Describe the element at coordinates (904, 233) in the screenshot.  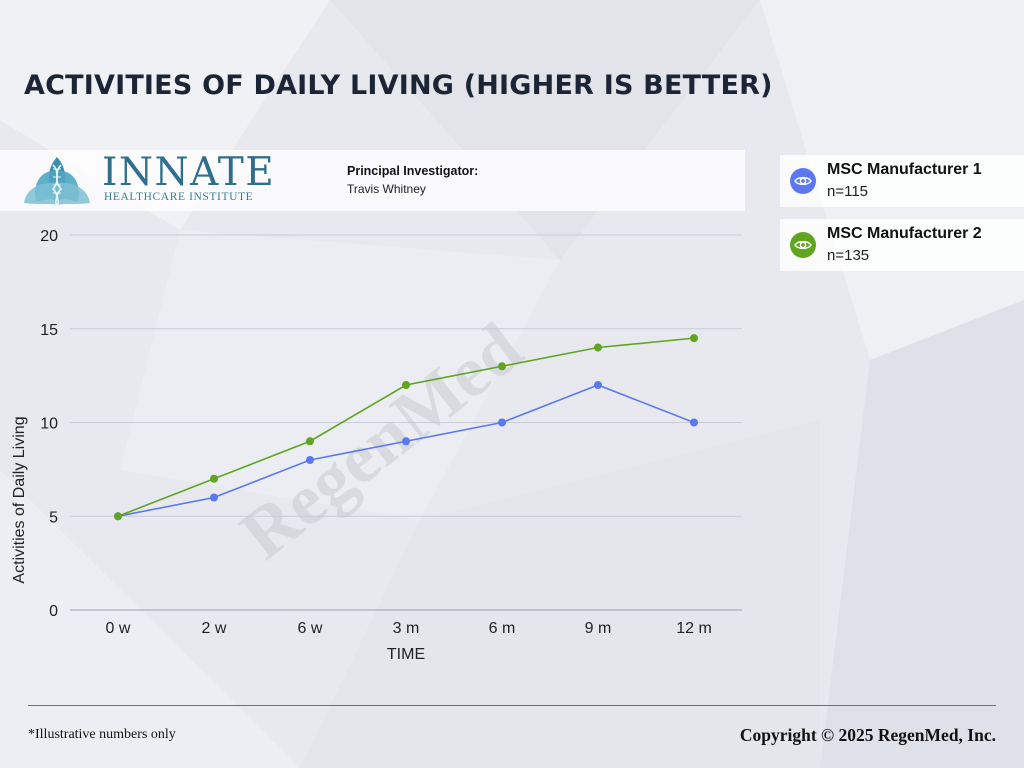
I see `legend-label: MSC Manufacturer 2` at that location.